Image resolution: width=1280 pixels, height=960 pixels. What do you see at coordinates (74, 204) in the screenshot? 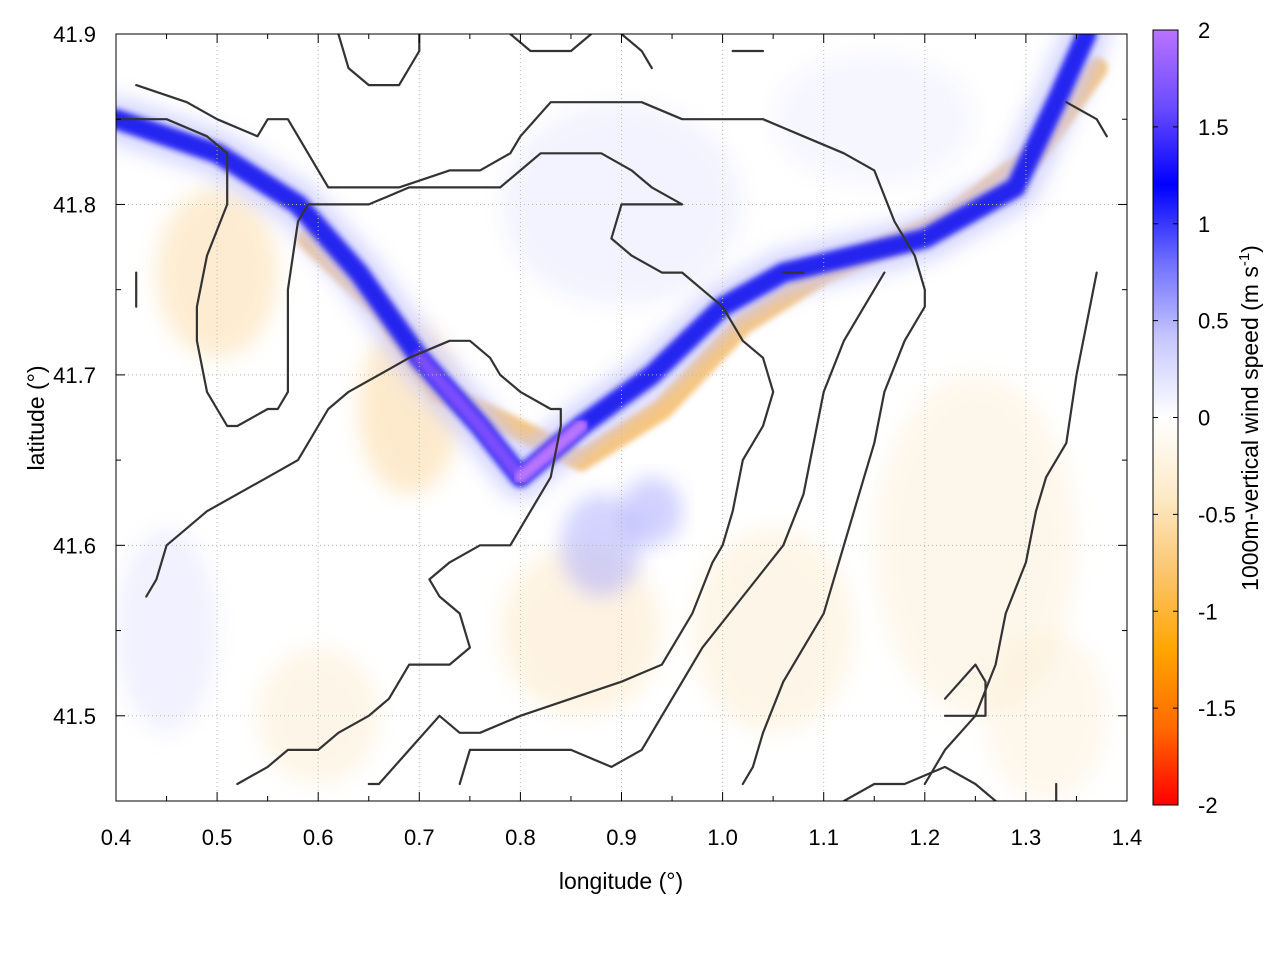
I see `y-tick-label: 41.8` at bounding box center [74, 204].